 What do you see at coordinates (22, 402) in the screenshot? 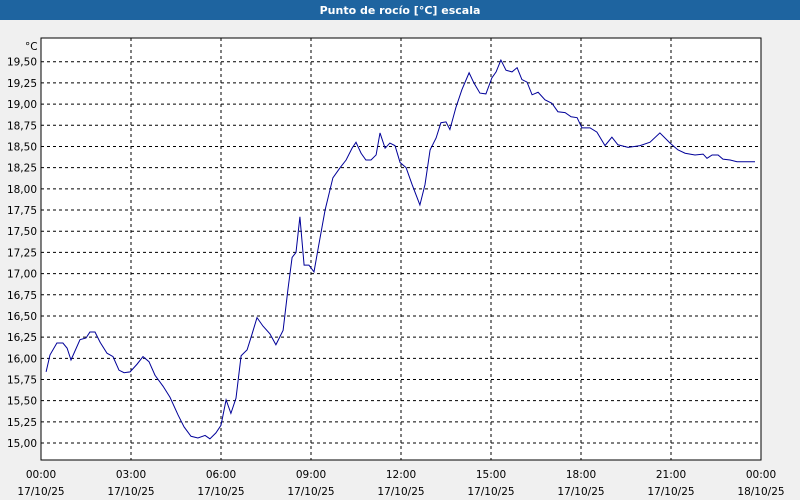
I see `y-tick-label: 15,50` at bounding box center [22, 402].